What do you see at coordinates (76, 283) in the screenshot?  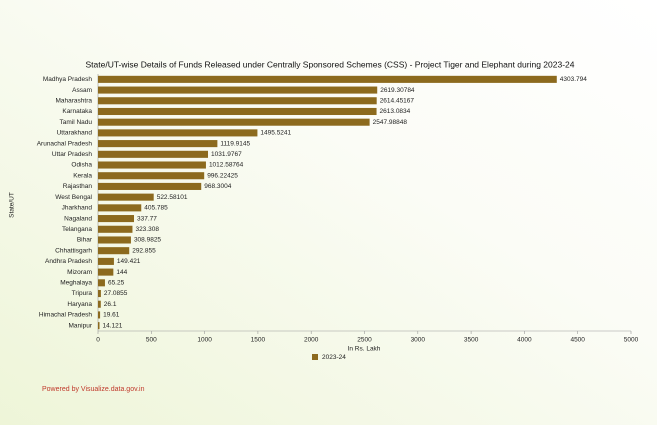 I see `y-tick-label: Meghalaya` at bounding box center [76, 283].